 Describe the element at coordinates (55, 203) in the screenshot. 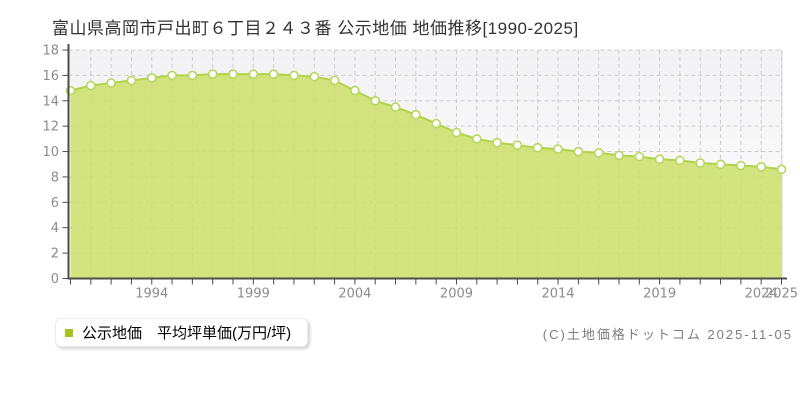

I see `y-tick-label: 6` at that location.